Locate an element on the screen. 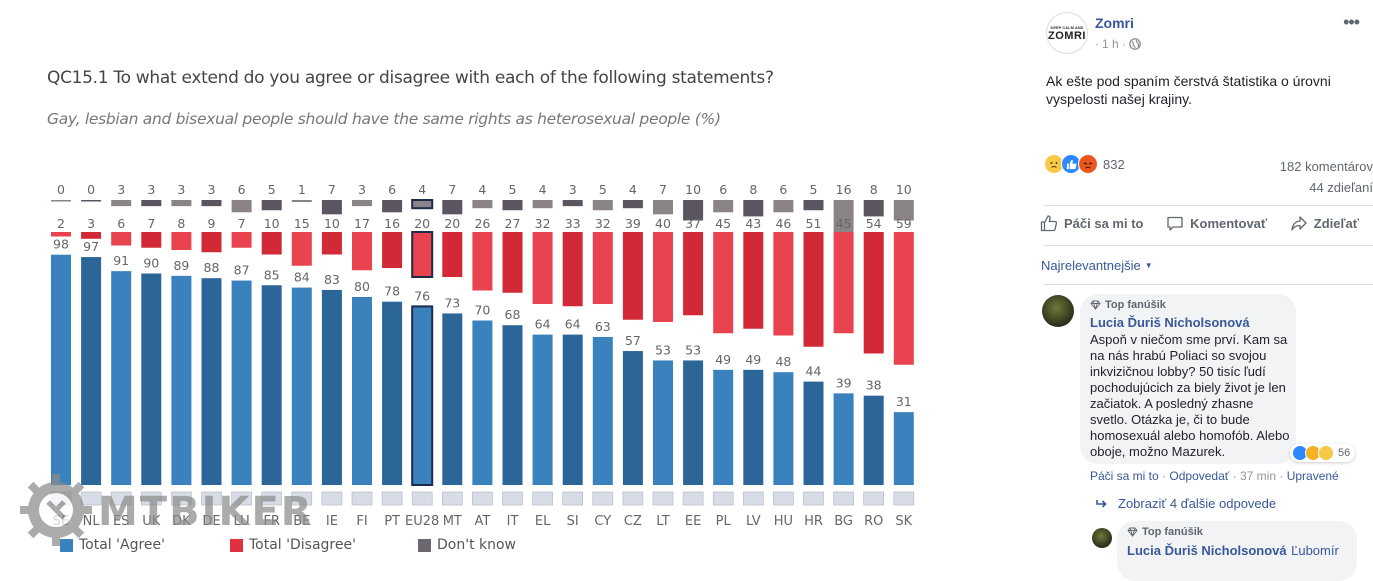  bar-agree-LU is located at coordinates (241, 382).